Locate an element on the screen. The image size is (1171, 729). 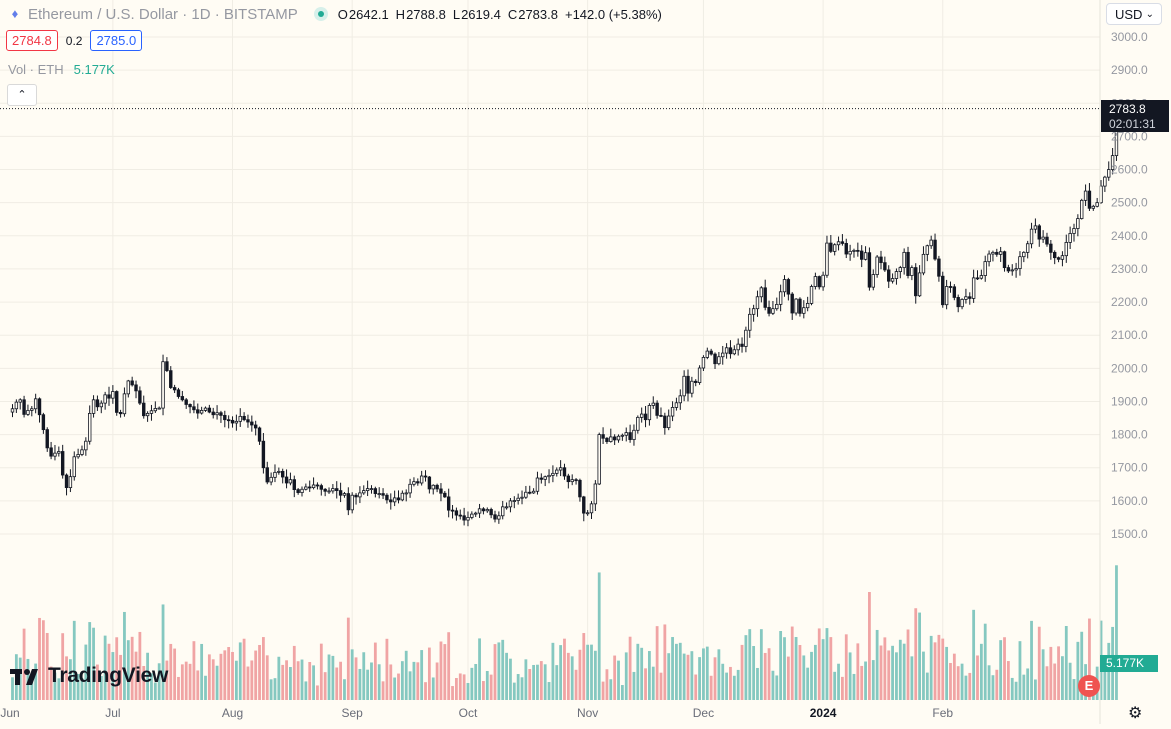
bid-price: 2784.8 is located at coordinates (32, 40).